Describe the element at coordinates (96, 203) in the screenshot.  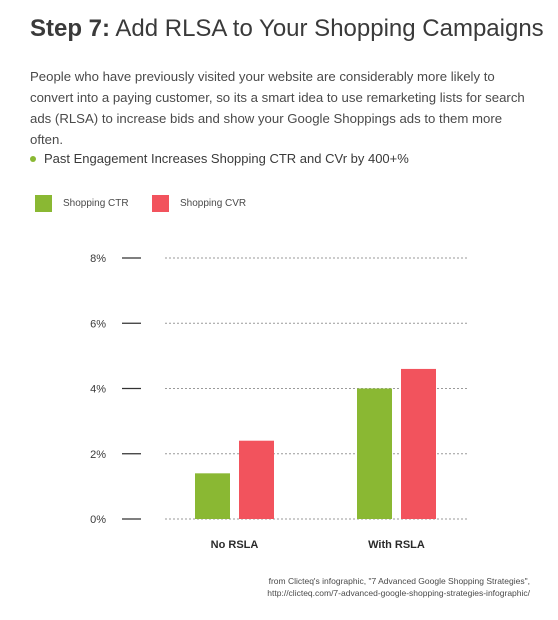
I see `legend-label-ctr: Shopping CTR` at that location.